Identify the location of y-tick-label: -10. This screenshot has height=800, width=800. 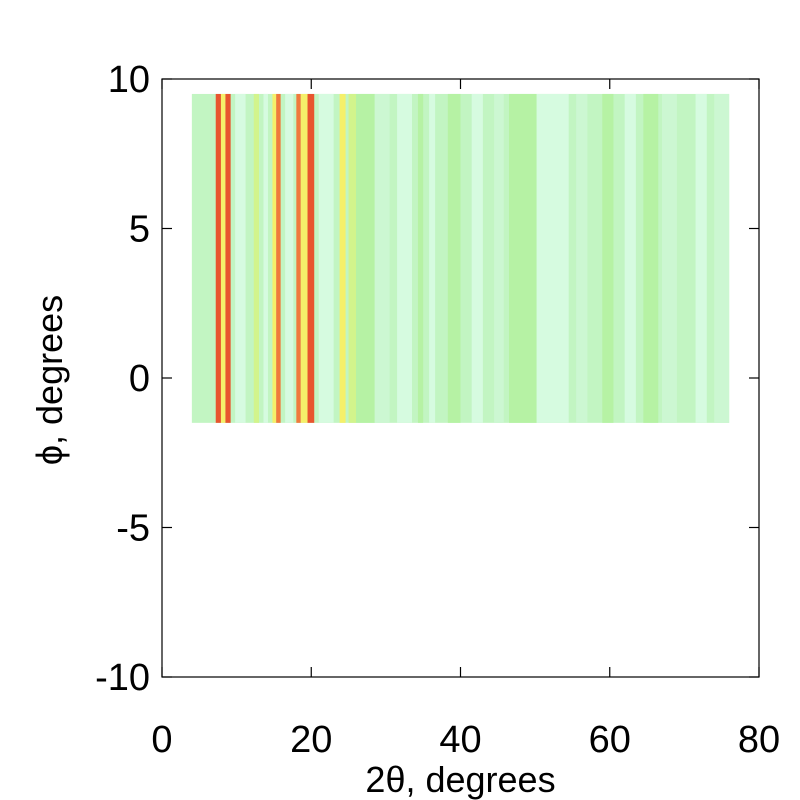
(122, 678).